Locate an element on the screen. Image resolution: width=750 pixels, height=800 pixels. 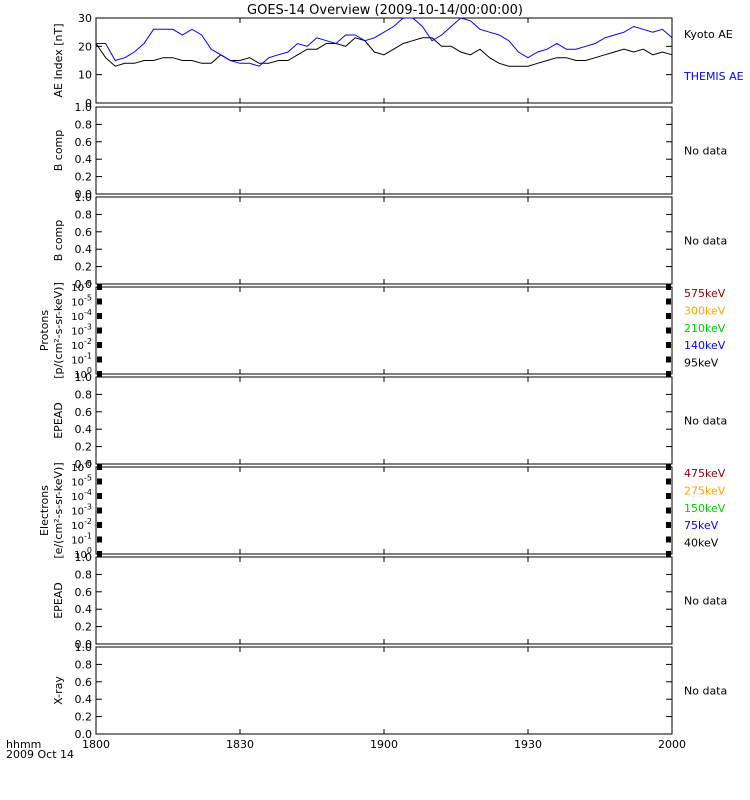
series-line-kyoto-ae is located at coordinates (384, 52).